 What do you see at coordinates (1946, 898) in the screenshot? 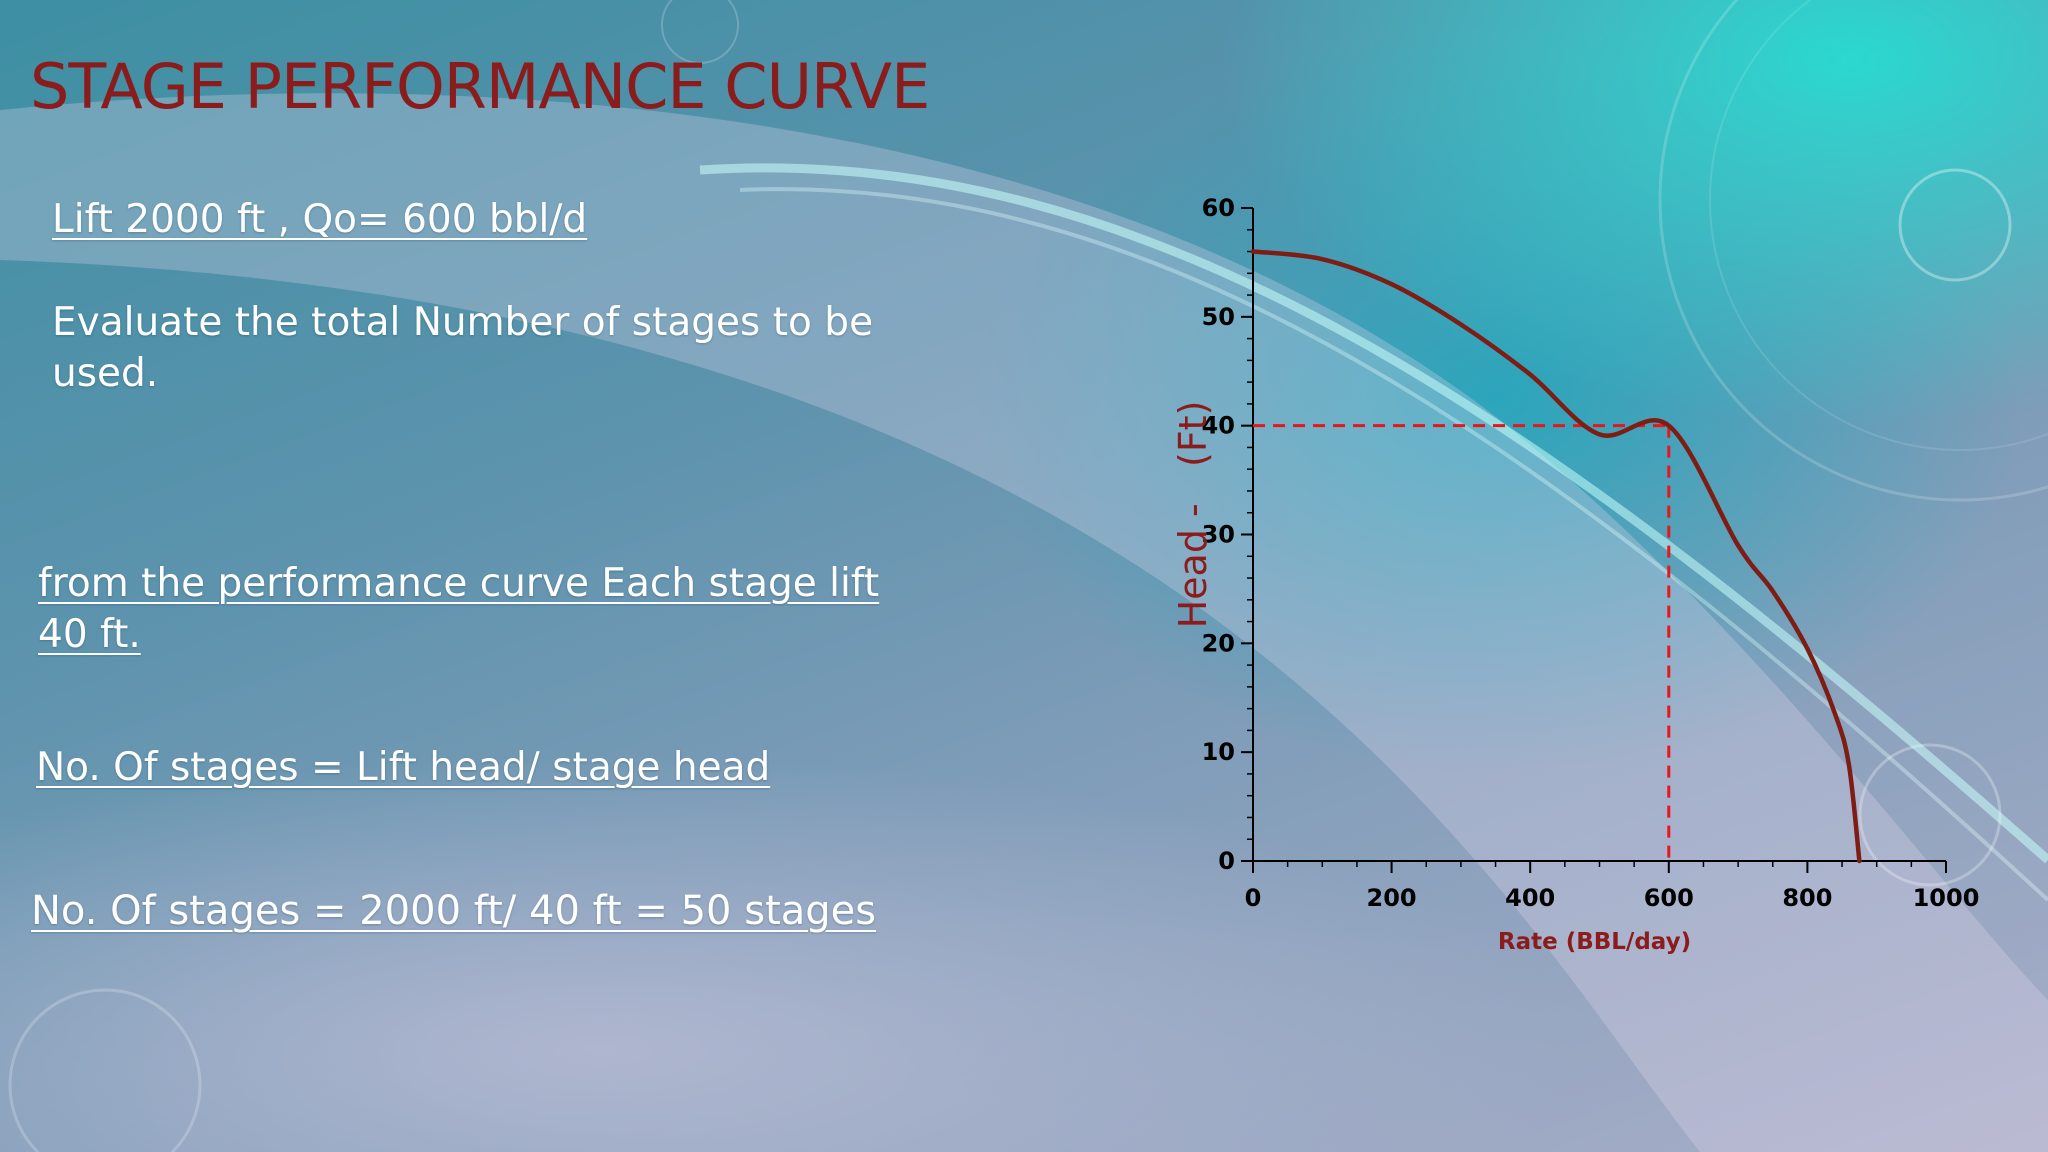
I see `x-tick-label: 1000` at bounding box center [1946, 898].